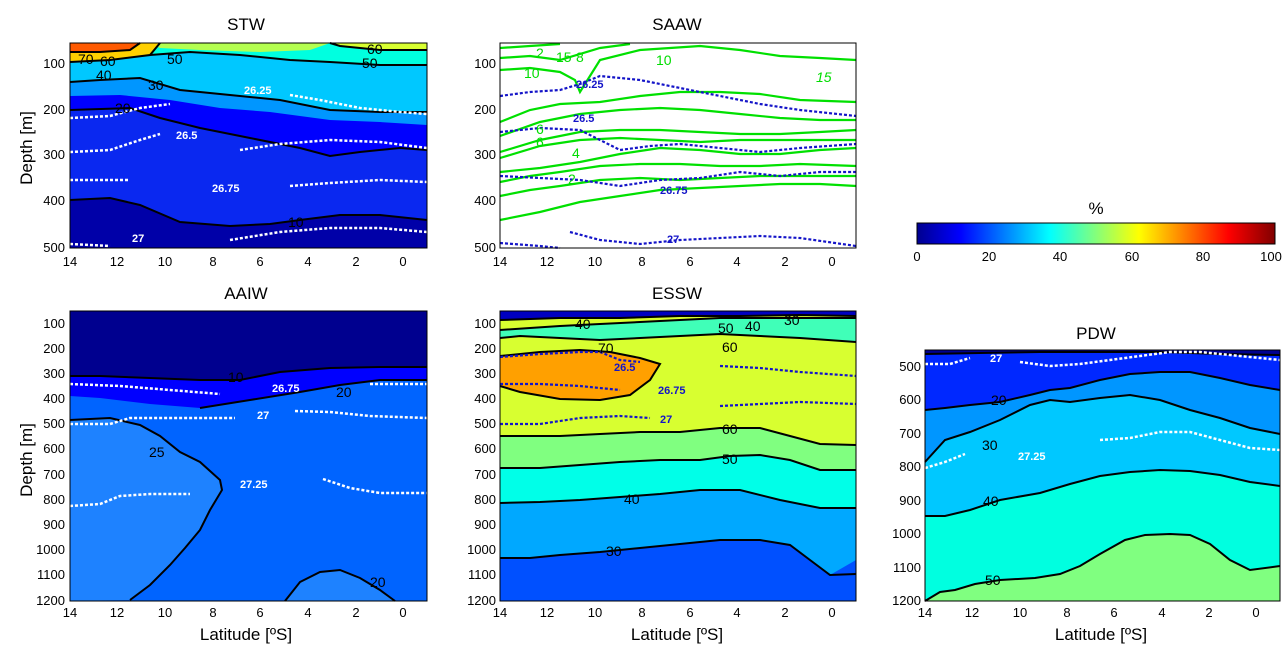 Image resolution: width=1288 pixels, height=649 pixels. What do you see at coordinates (1097, 256) in the screenshot?
I see `colorbar-ticks: 0 20 40 60 80 100` at bounding box center [1097, 256].